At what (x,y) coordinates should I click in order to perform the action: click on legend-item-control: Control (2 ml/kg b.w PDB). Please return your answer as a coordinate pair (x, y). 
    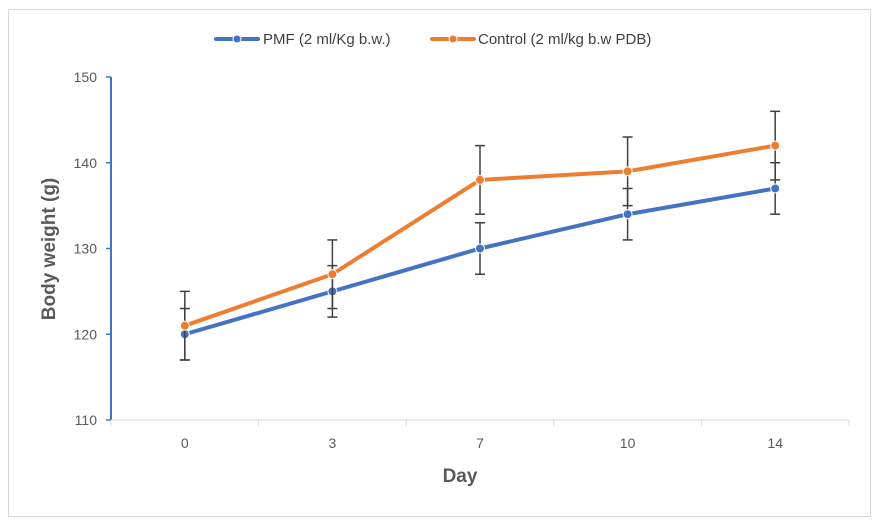
    Looking at the image, I should click on (540, 39).